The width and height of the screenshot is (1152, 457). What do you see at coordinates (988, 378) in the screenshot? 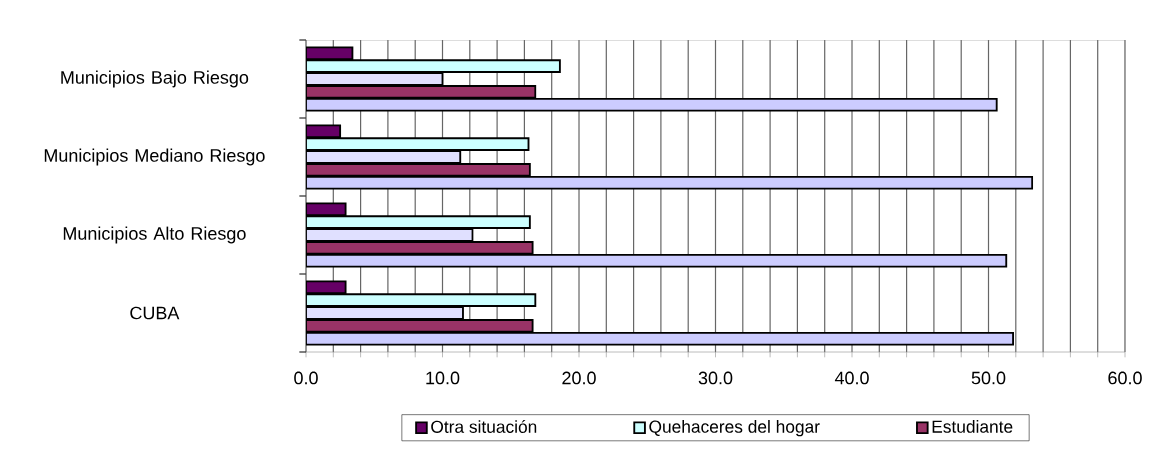
I see `x-tick-label: 50.0` at bounding box center [988, 378].